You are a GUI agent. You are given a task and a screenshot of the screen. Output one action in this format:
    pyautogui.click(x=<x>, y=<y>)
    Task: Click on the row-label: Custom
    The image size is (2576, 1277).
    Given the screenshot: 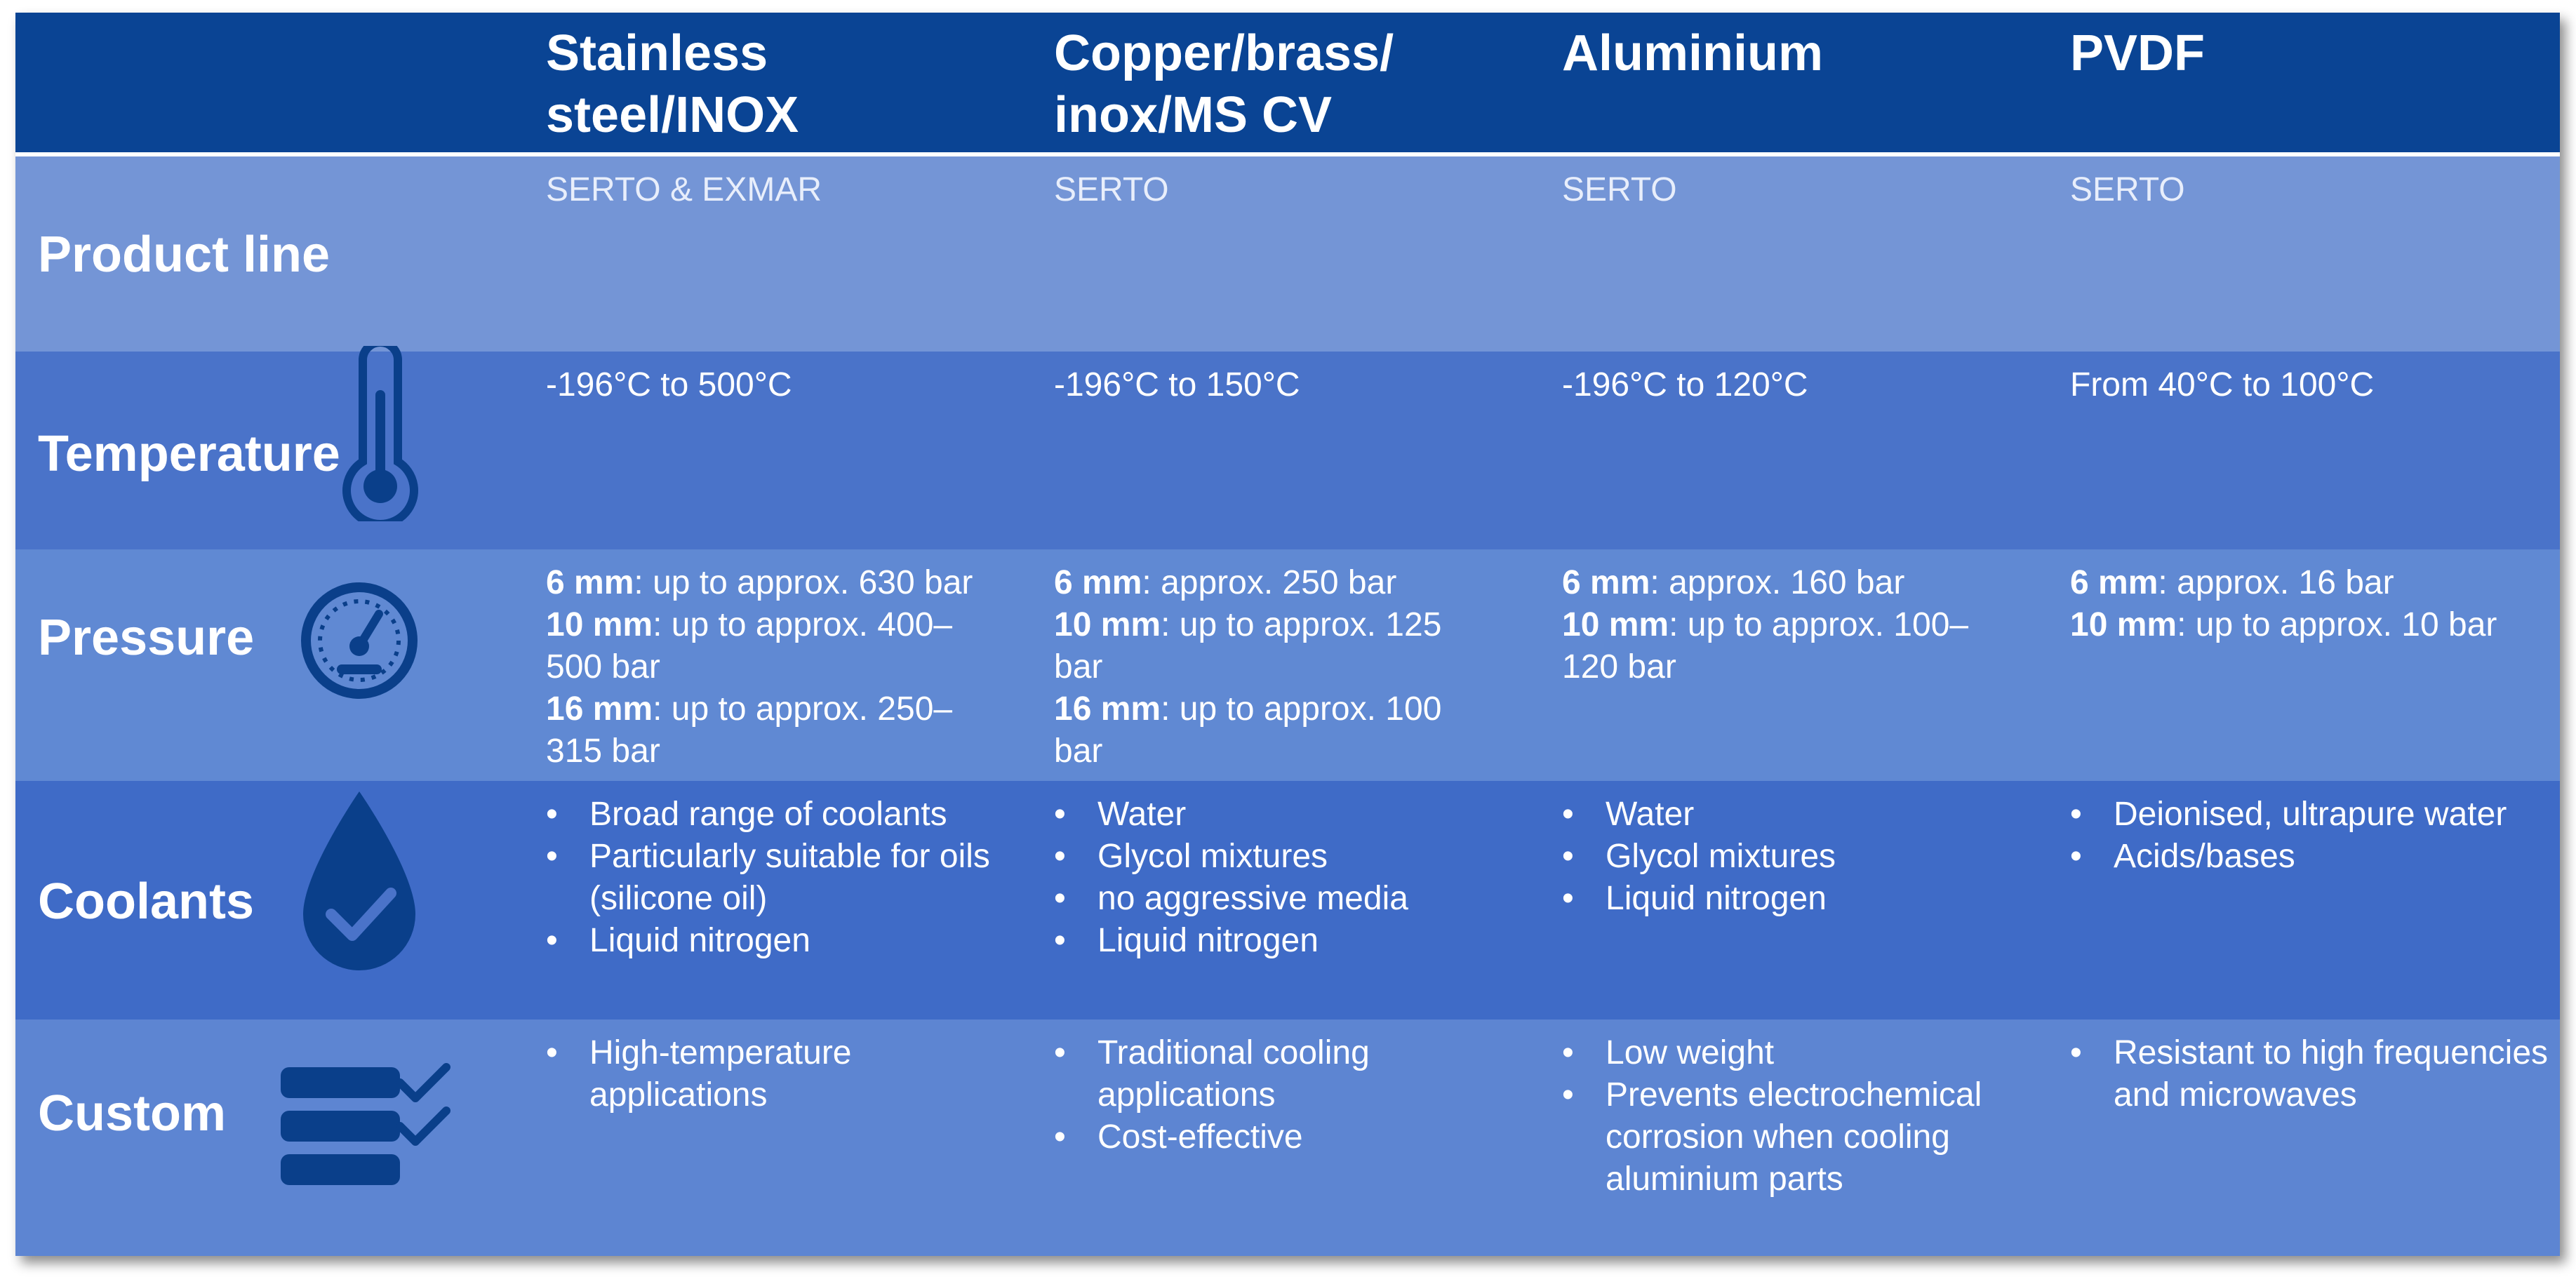 What is the action you would take?
    pyautogui.click(x=132, y=1113)
    